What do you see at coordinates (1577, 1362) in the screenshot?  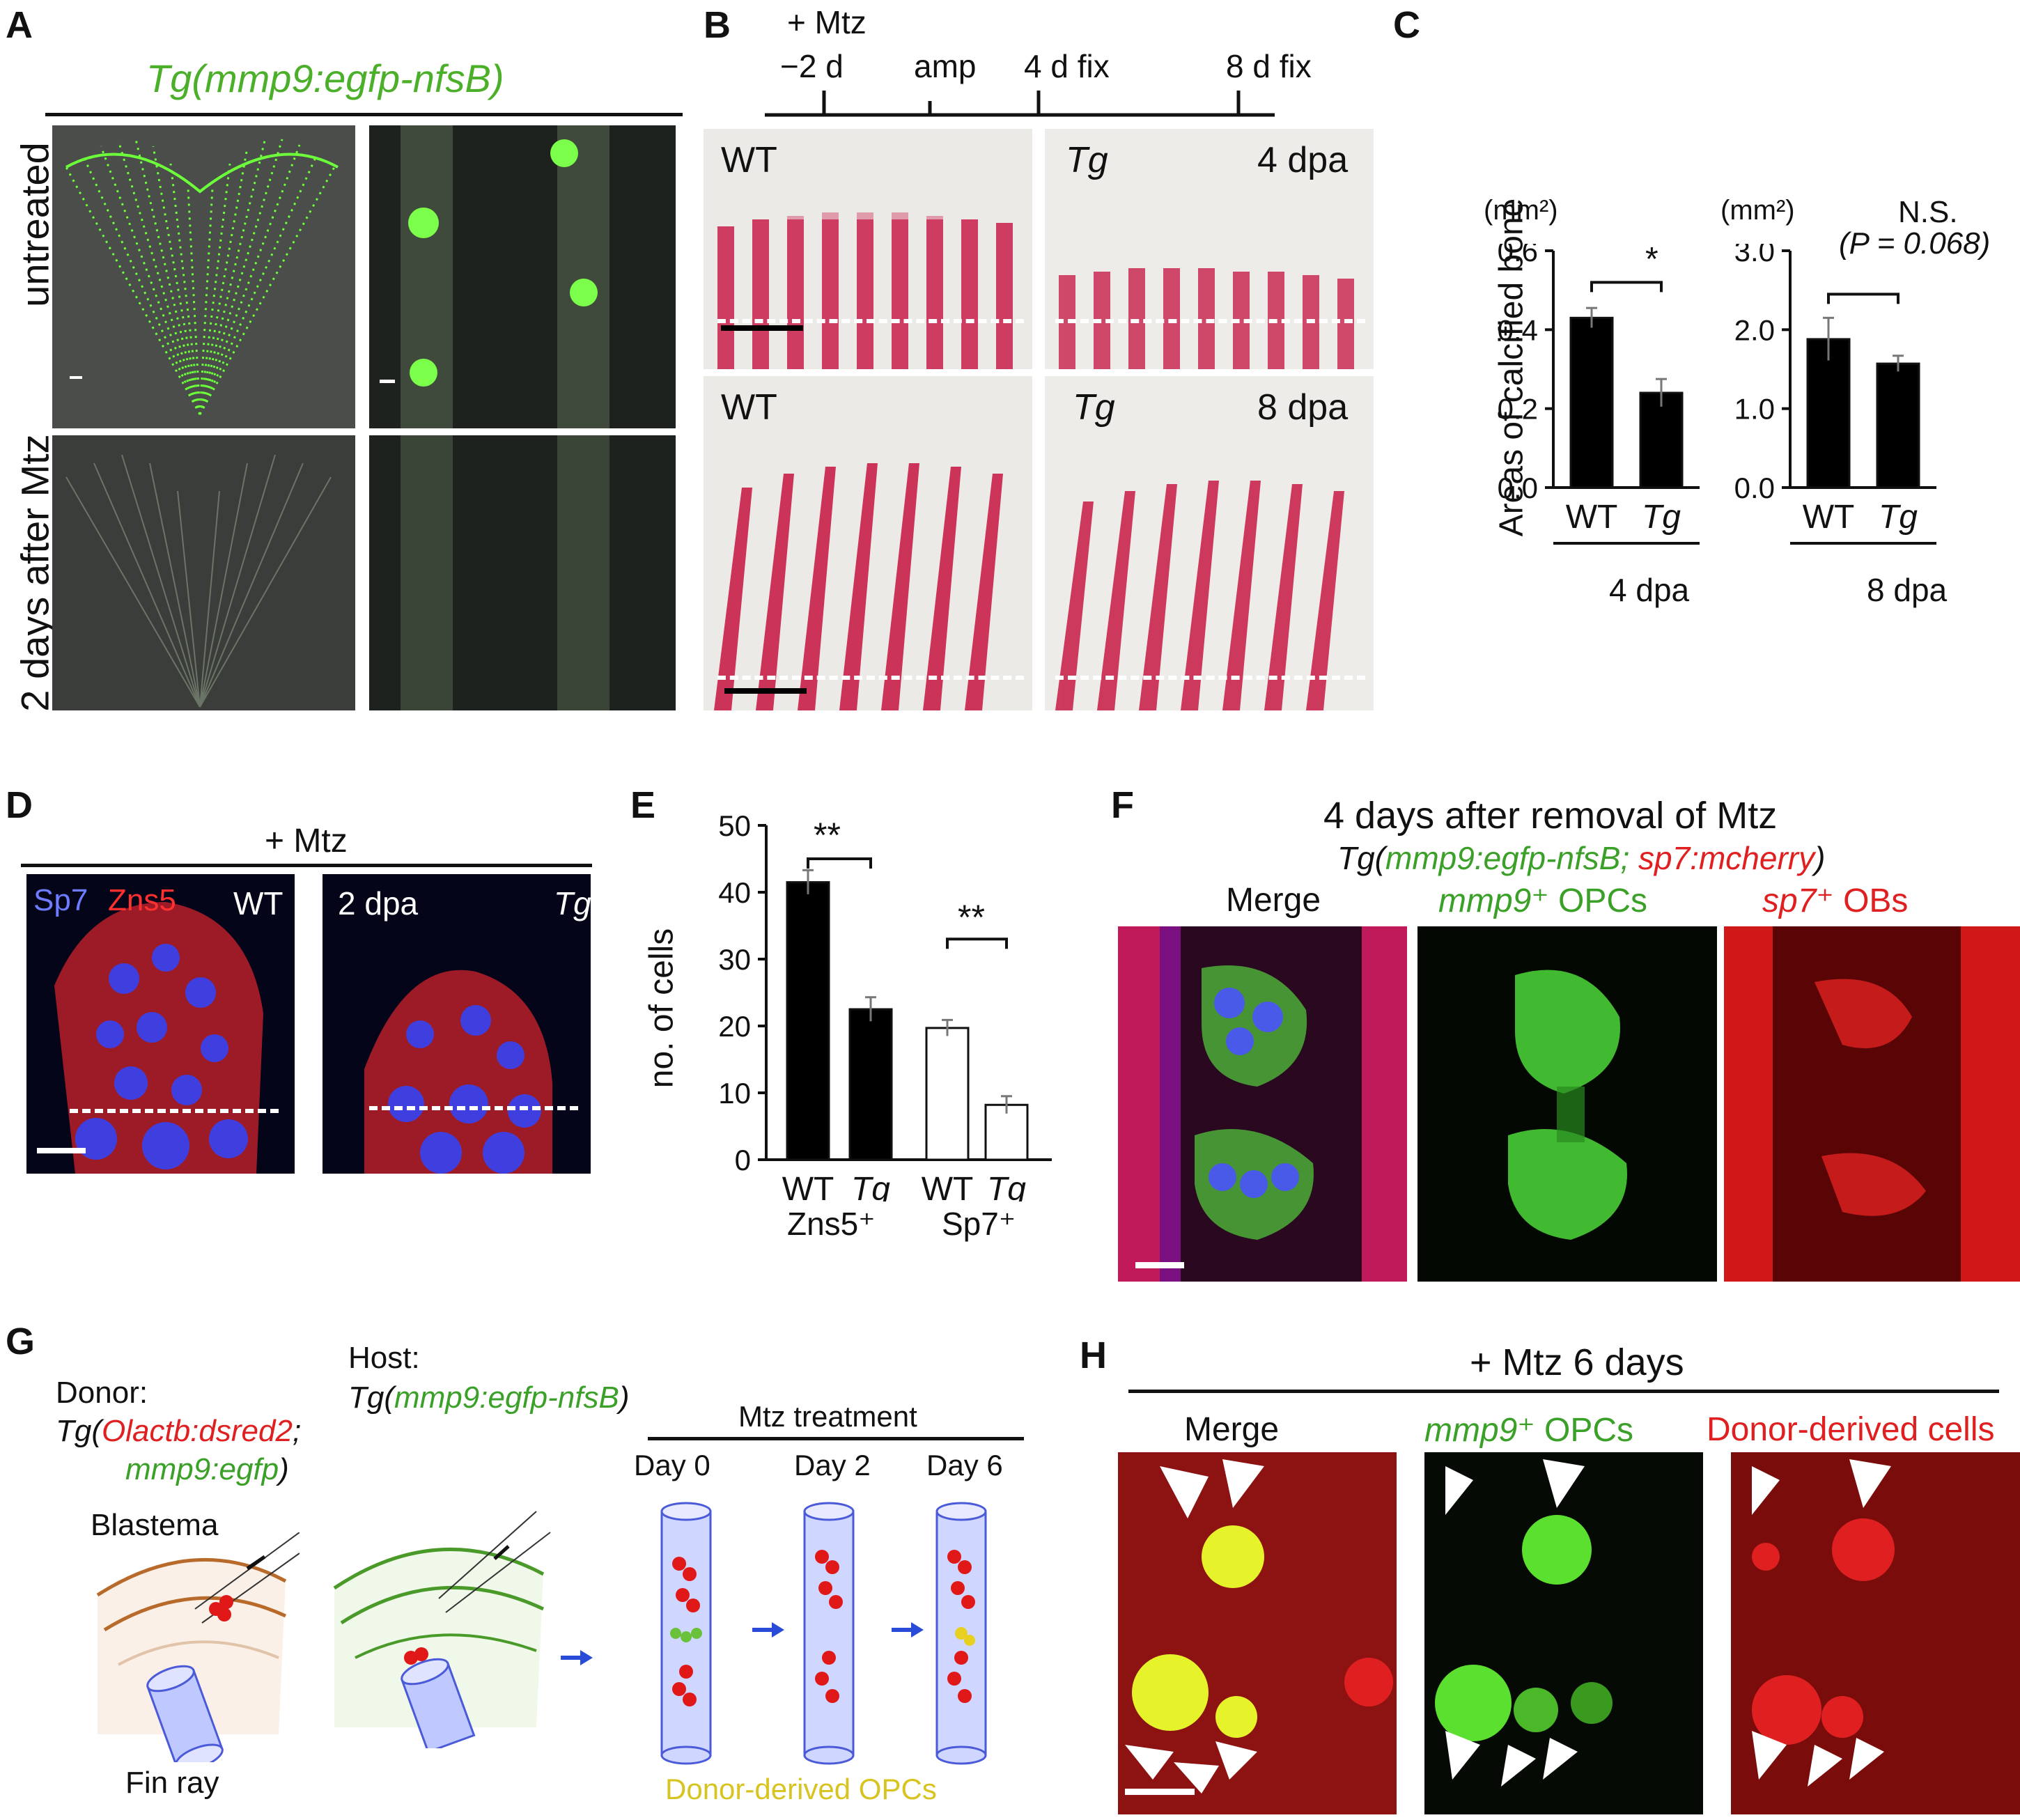 I see `panel-h-title: + Mtz 6 days` at bounding box center [1577, 1362].